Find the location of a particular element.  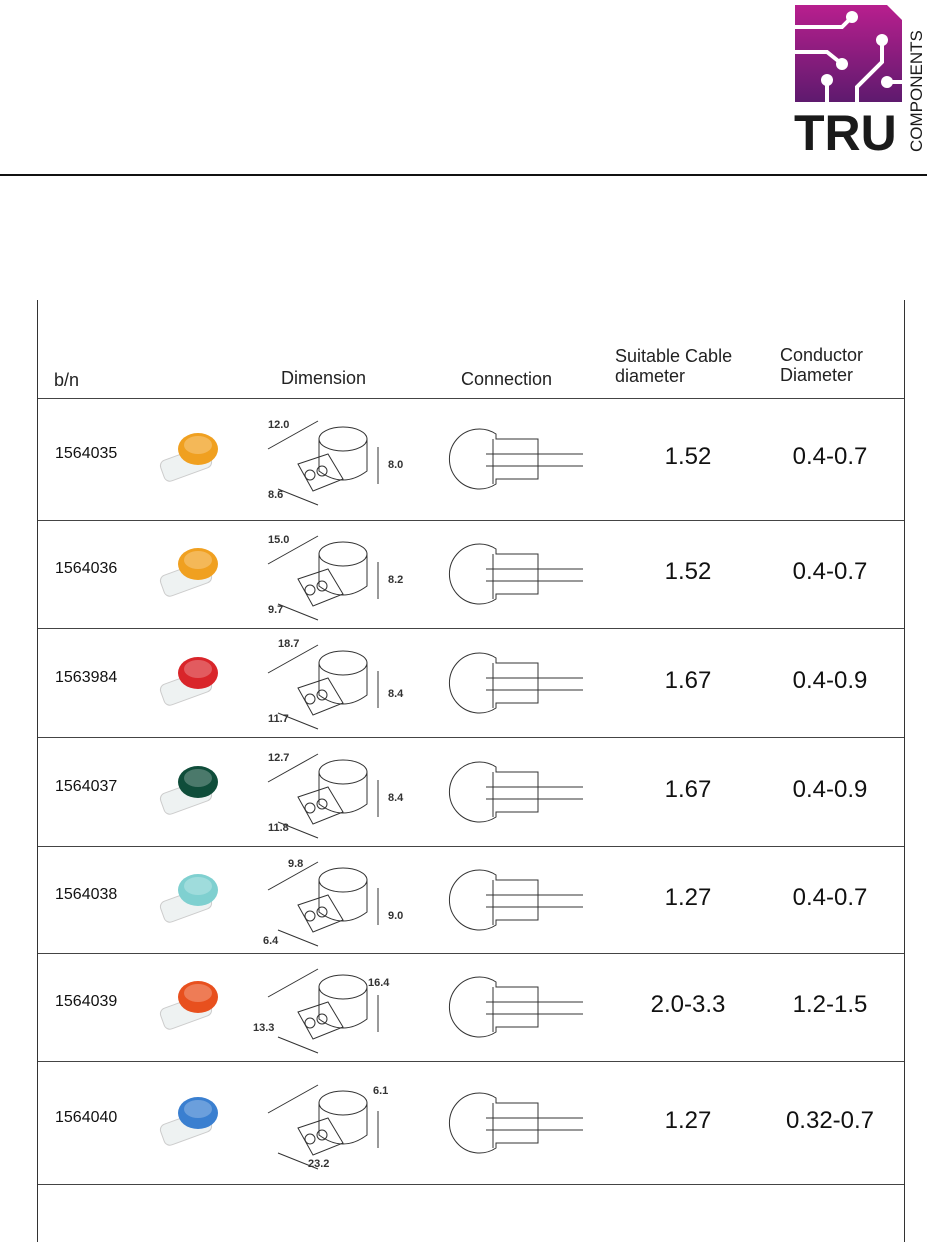

table-row: 1564039 16.4 13.3 2.0-3.3 1.2-1.5 is located at coordinates (471, 1007).